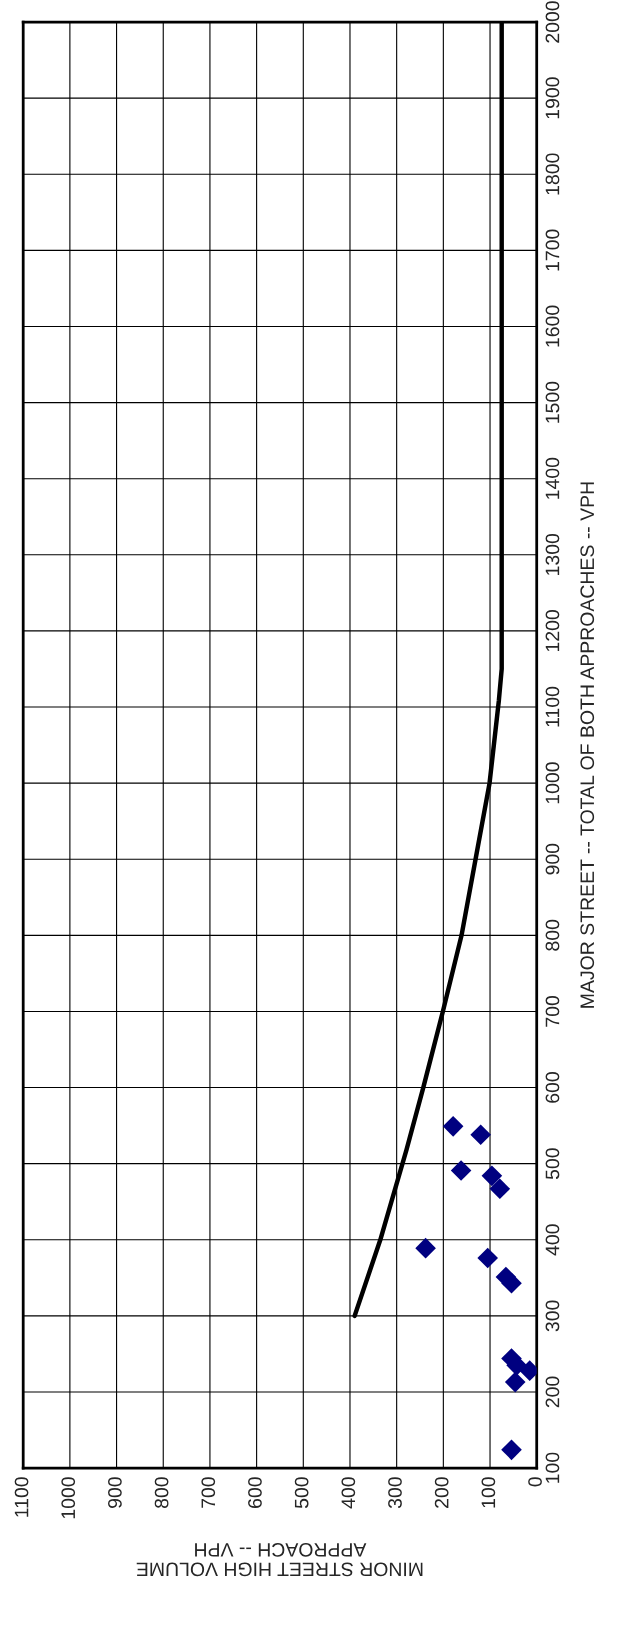 This screenshot has width=627, height=1644. I want to click on x-tick-label: 0, so click(535, 1482).